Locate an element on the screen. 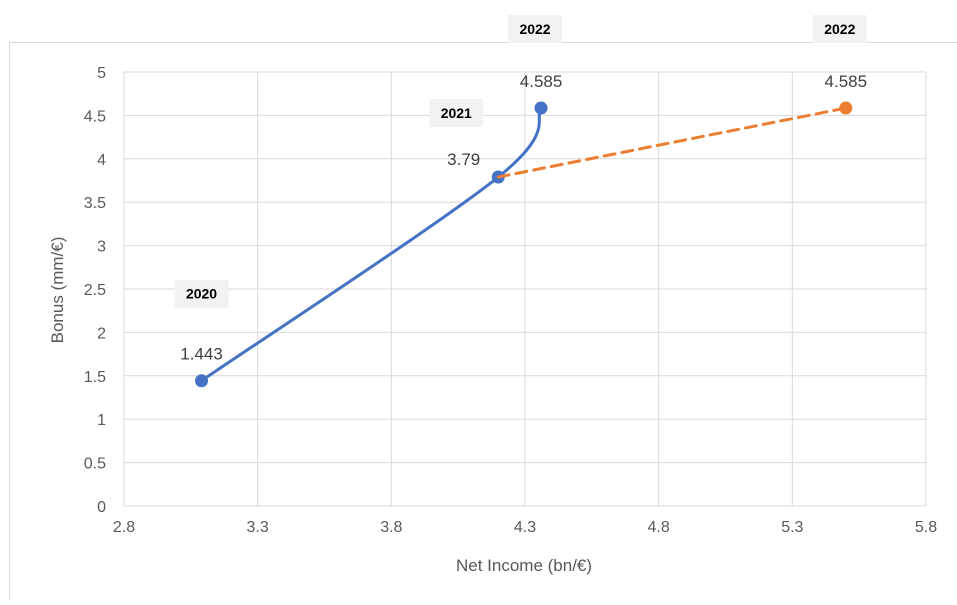  data-label: 3.79 is located at coordinates (463, 159).